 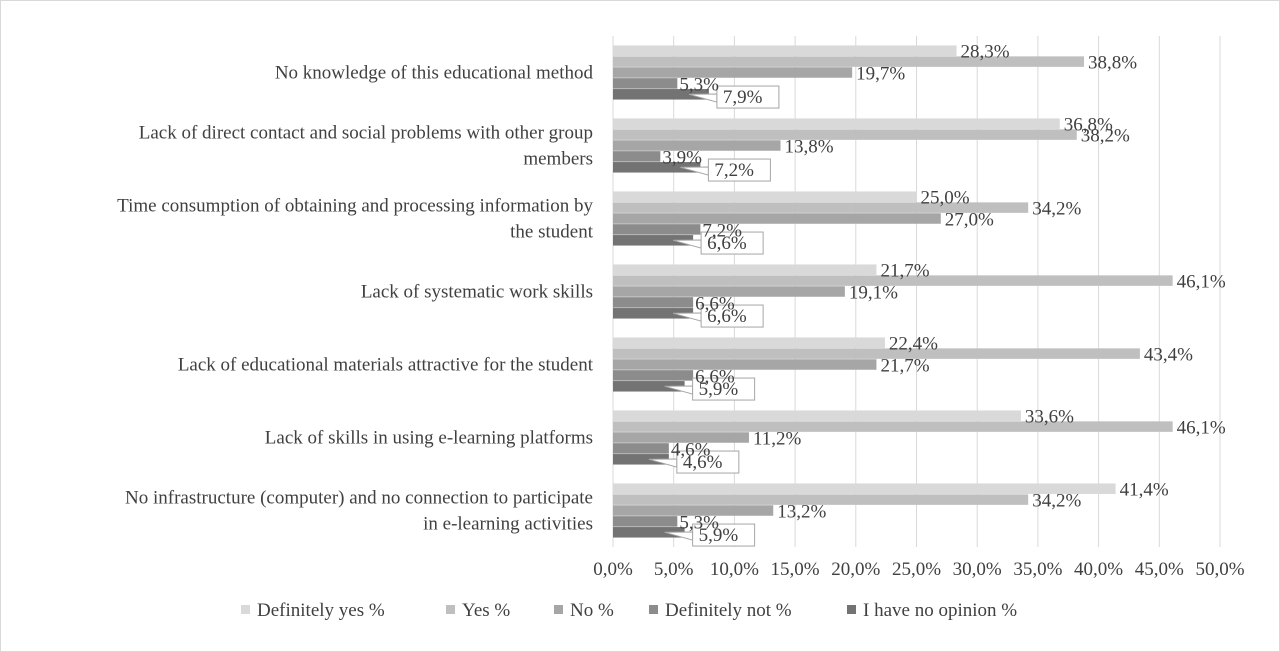 I want to click on data-label: 41,4%, so click(x=1144, y=490).